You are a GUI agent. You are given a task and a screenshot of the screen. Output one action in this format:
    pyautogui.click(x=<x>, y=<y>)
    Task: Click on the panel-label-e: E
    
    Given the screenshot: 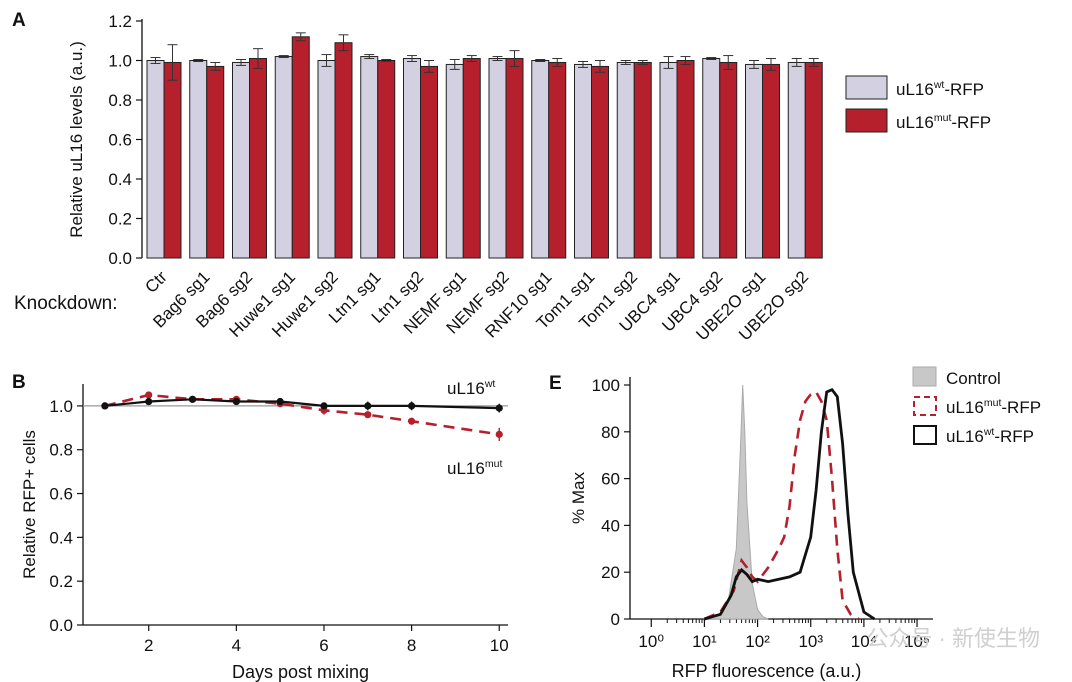 What is the action you would take?
    pyautogui.click(x=555, y=383)
    